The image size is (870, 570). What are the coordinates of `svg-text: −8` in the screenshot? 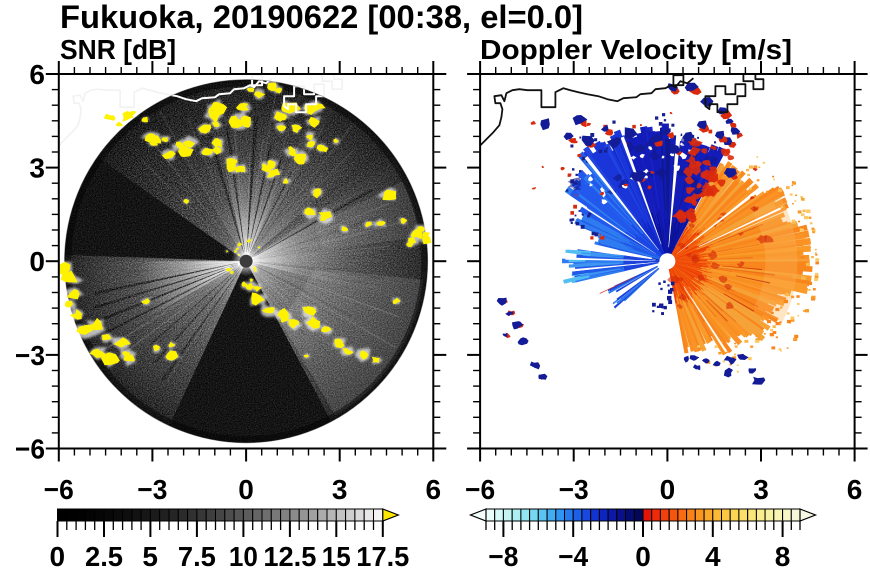 It's located at (503, 555).